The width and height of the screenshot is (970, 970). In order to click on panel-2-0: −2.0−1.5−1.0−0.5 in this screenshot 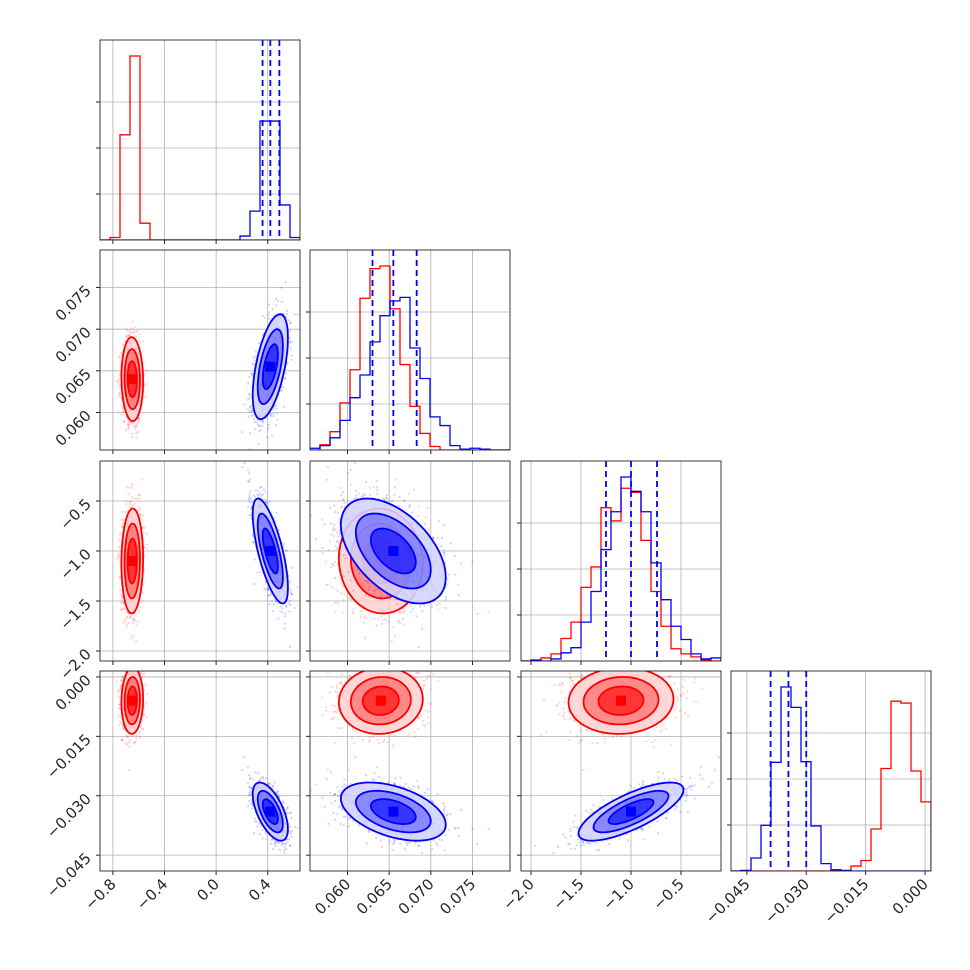, I will do `click(178, 572)`.